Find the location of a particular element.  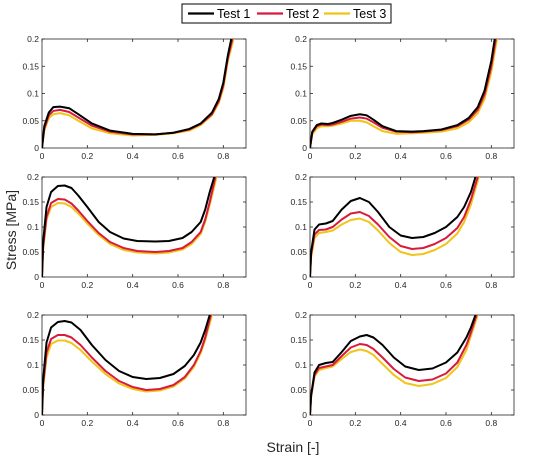

x-axis-label: Strain [-] is located at coordinates (293, 447).